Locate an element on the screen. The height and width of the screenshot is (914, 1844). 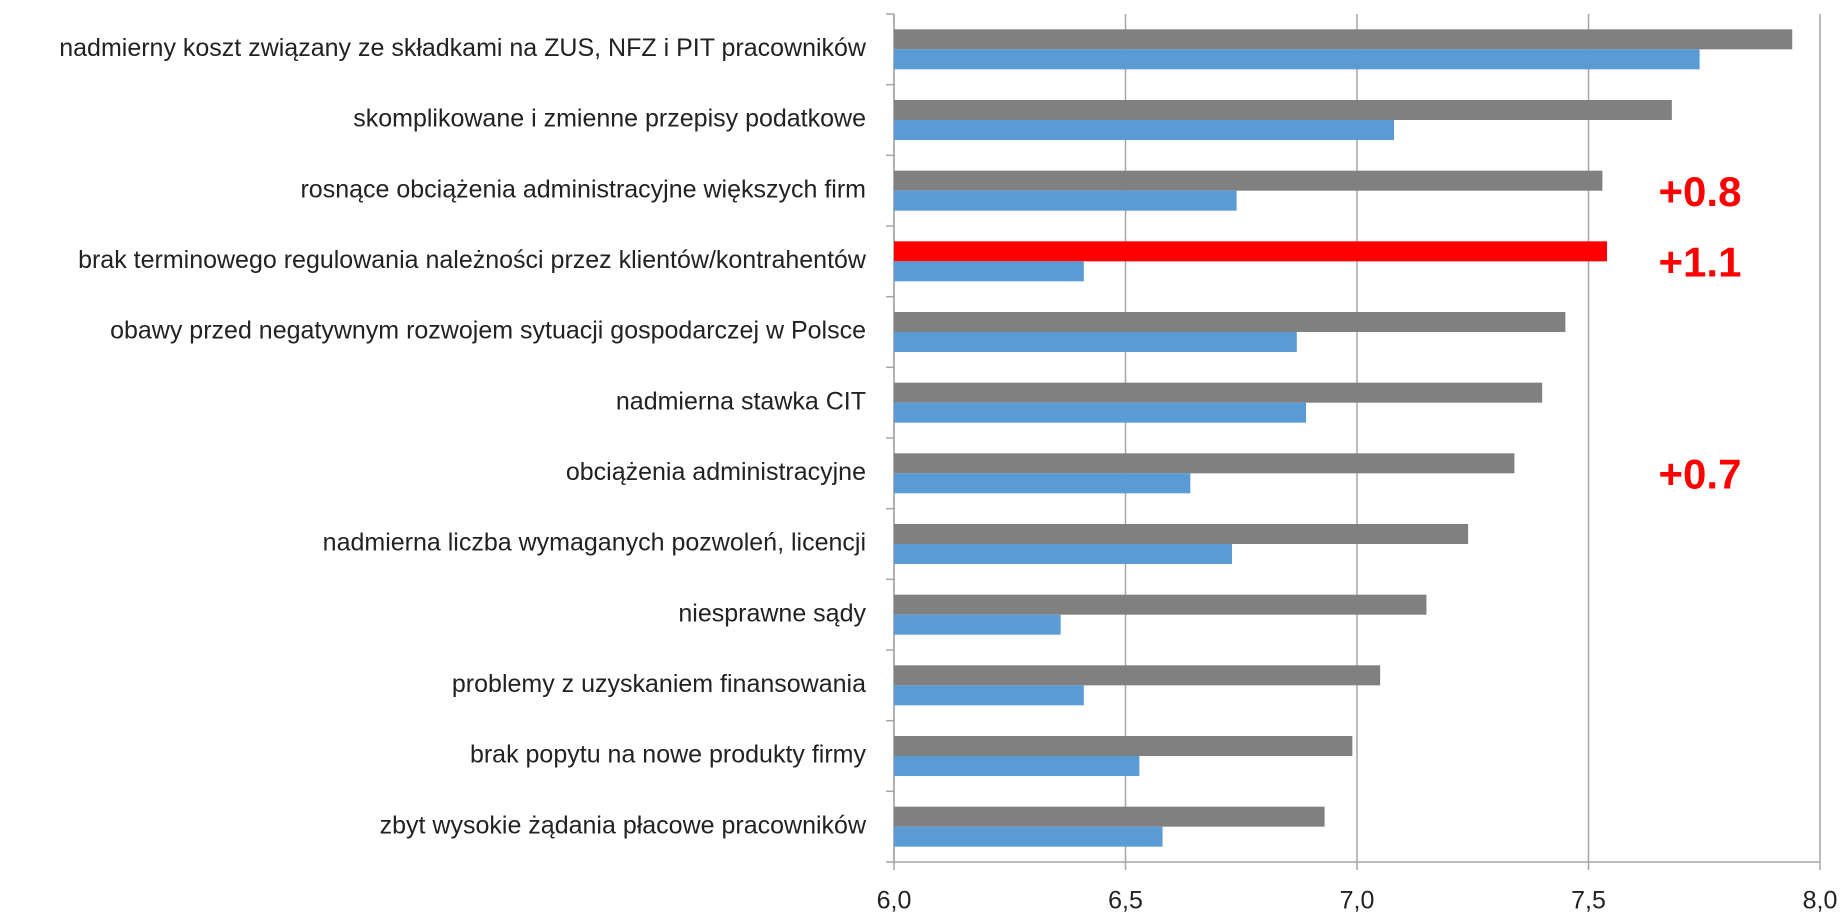
annotation: +0.8 is located at coordinates (1700, 191).